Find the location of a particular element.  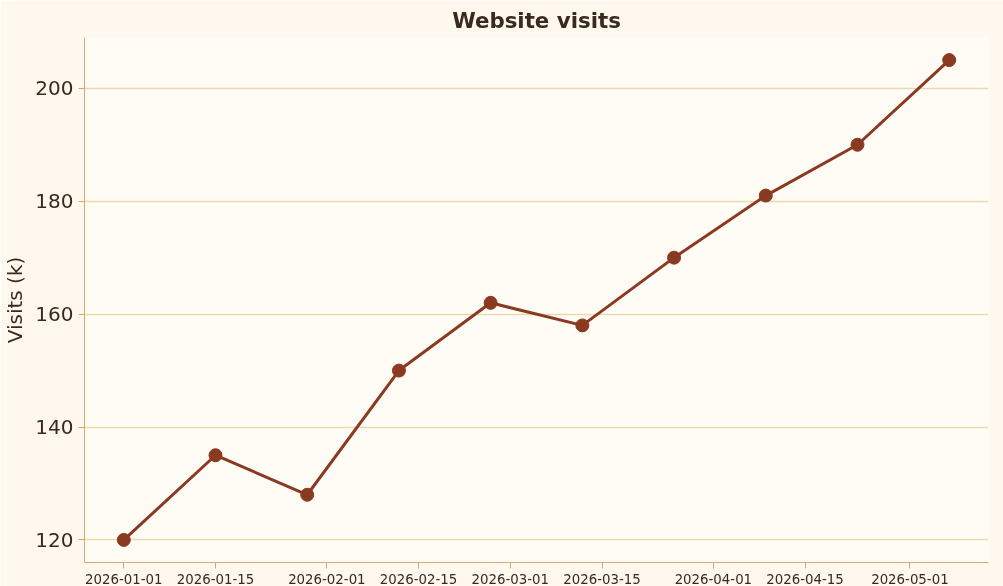

x-tick-label: 2026-01-01 is located at coordinates (124, 578).